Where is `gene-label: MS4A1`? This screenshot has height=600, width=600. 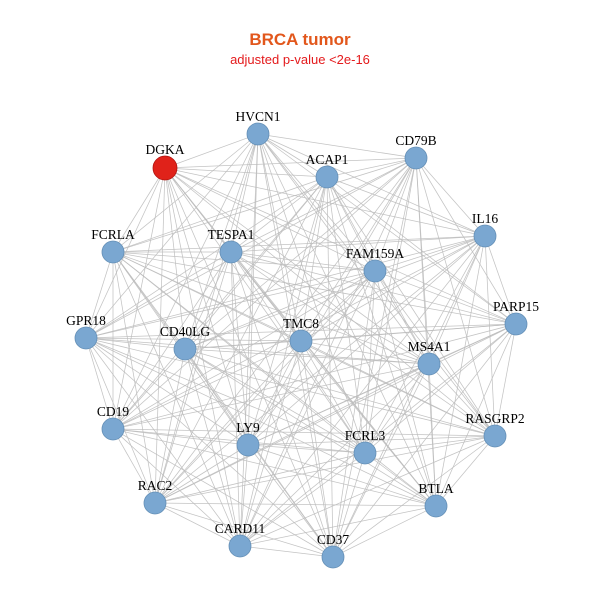 gene-label: MS4A1 is located at coordinates (429, 346).